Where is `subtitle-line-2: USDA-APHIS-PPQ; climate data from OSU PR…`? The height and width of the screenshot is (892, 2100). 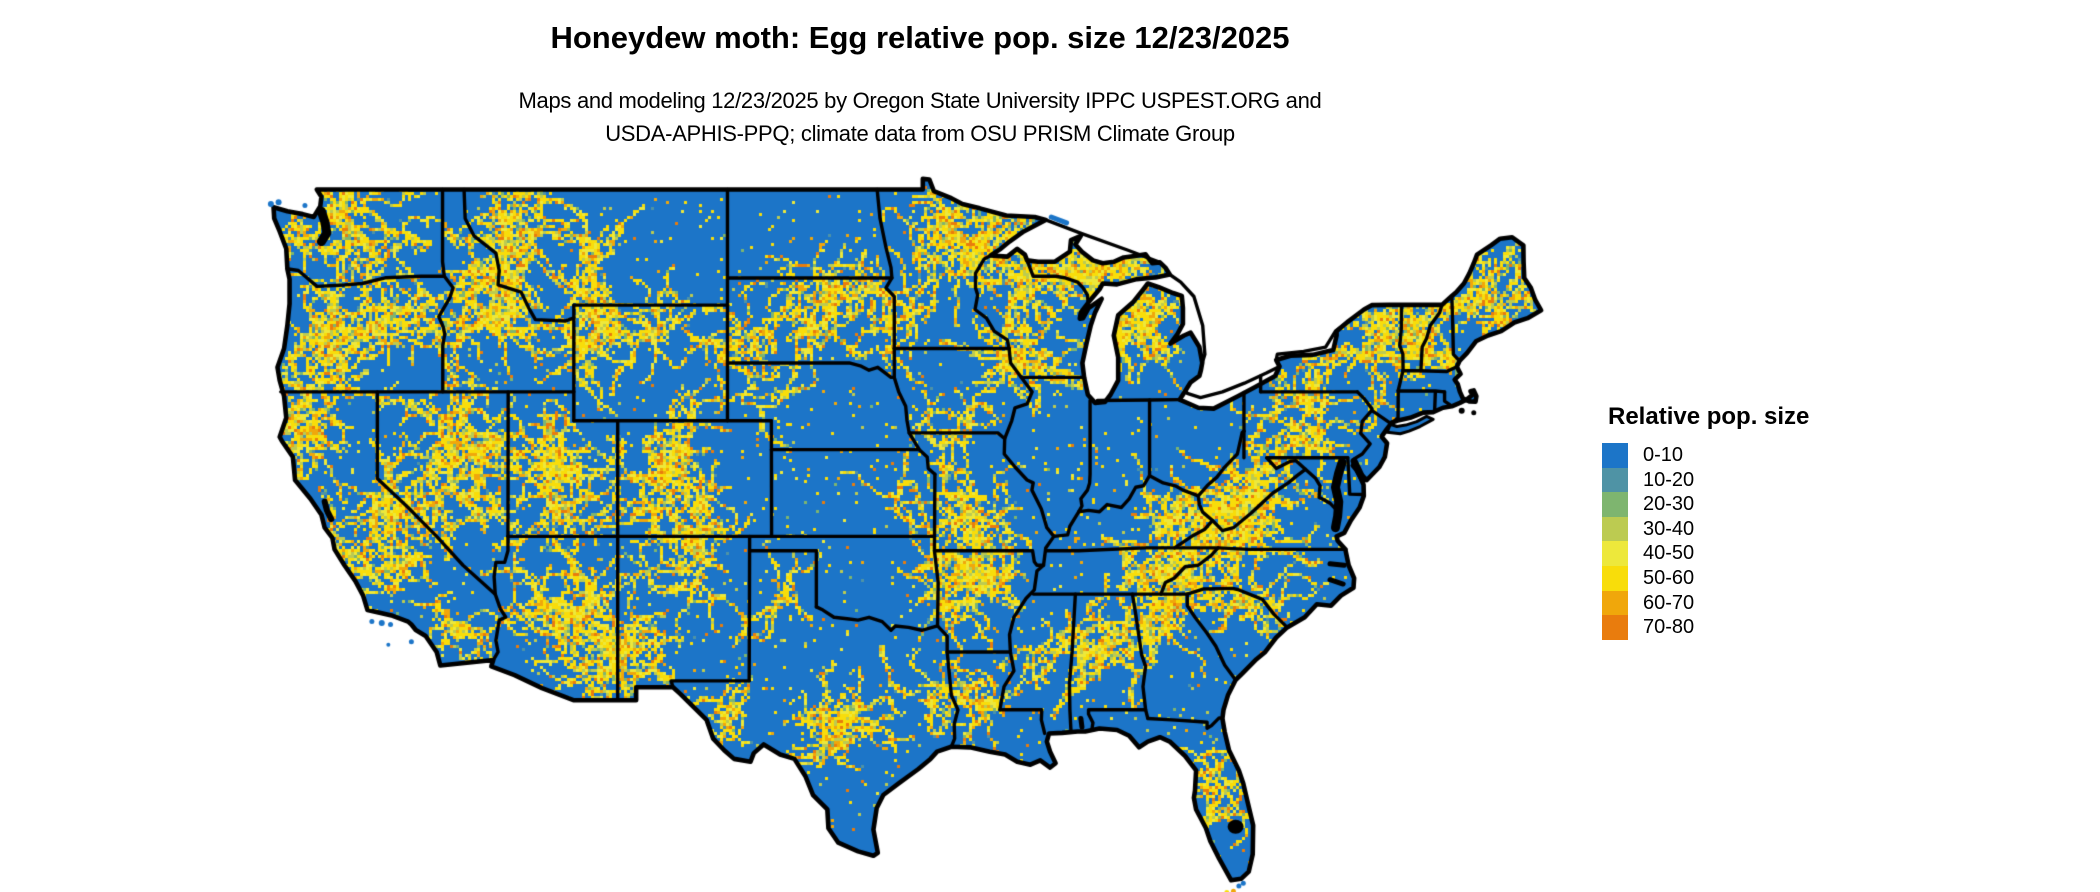
subtitle-line-2: USDA-APHIS-PPQ; climate data from OSU PR… is located at coordinates (920, 133).